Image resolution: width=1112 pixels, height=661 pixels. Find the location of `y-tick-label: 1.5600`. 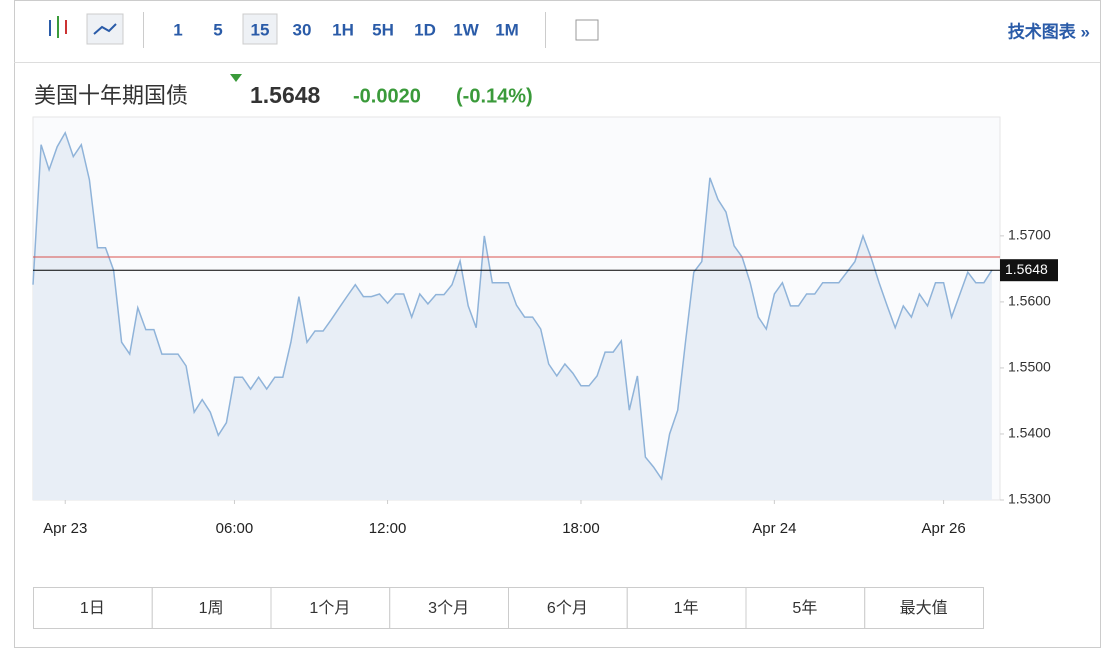

y-tick-label: 1.5600 is located at coordinates (1029, 301).